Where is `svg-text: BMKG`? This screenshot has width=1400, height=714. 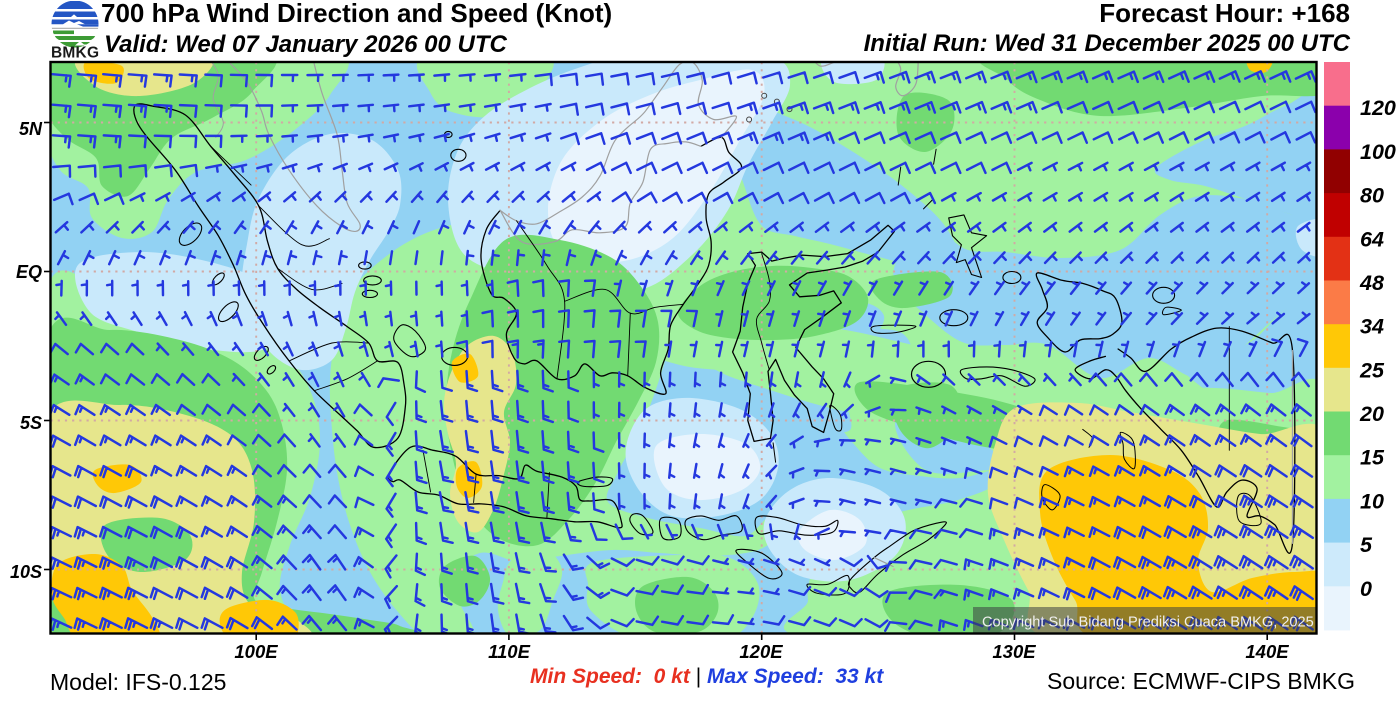
svg-text: BMKG is located at coordinates (75, 53).